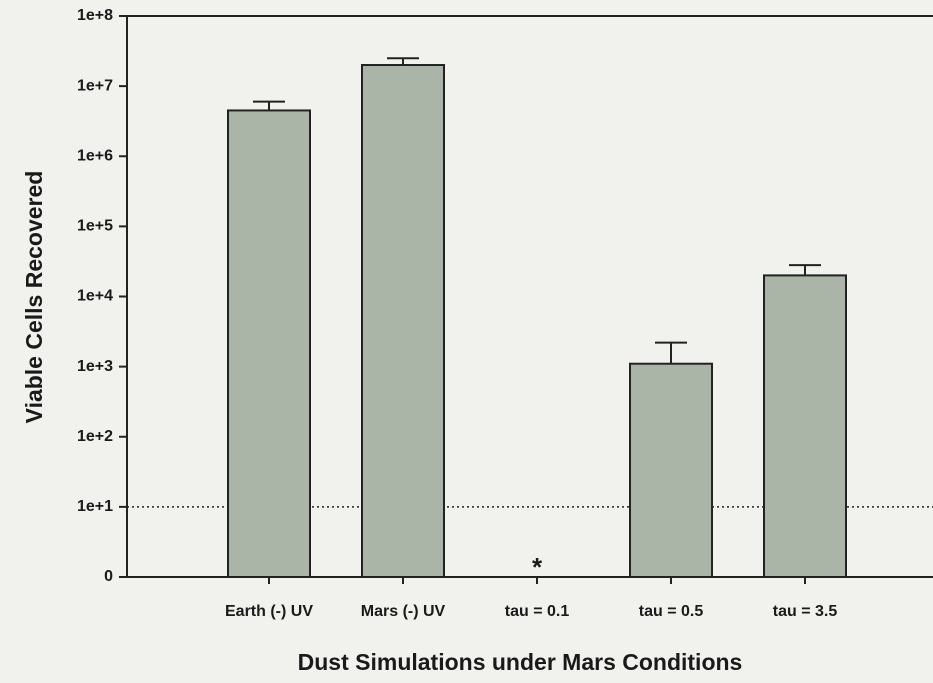 This screenshot has width=933, height=683. I want to click on y-tick-label: 1e+5, so click(95, 226).